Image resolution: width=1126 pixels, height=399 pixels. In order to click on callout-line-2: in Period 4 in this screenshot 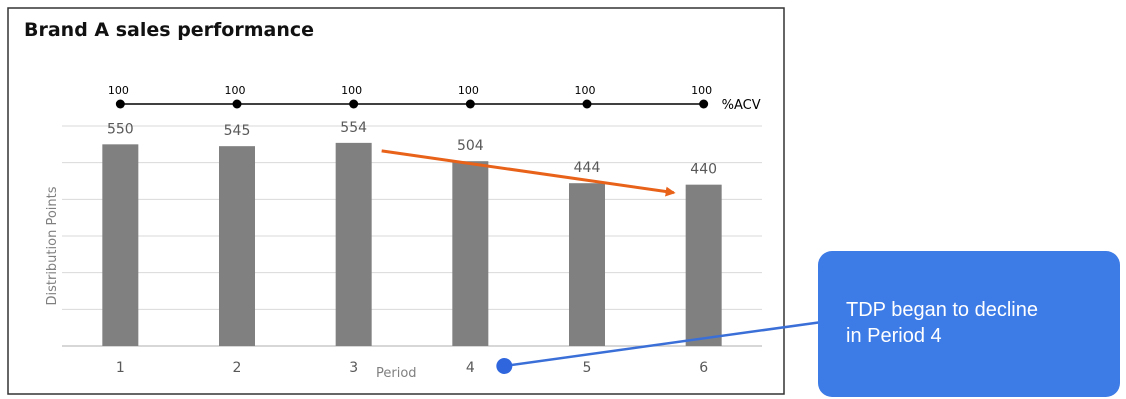, I will do `click(894, 336)`.